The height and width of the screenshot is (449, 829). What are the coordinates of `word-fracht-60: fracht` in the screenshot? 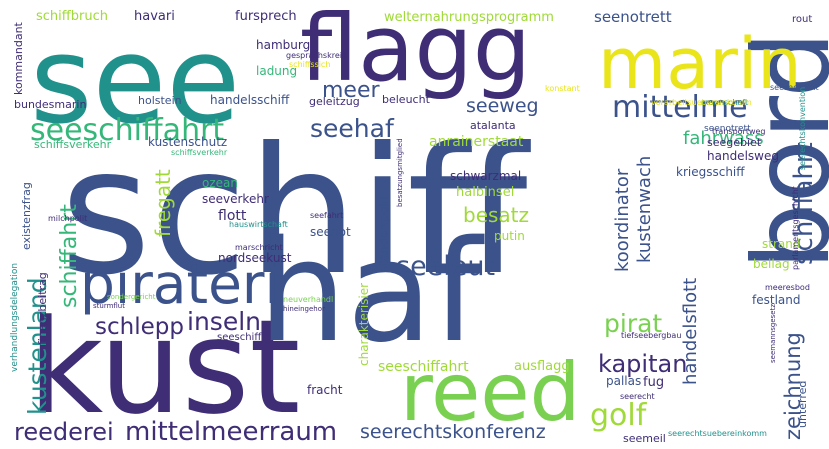 It's located at (325, 390).